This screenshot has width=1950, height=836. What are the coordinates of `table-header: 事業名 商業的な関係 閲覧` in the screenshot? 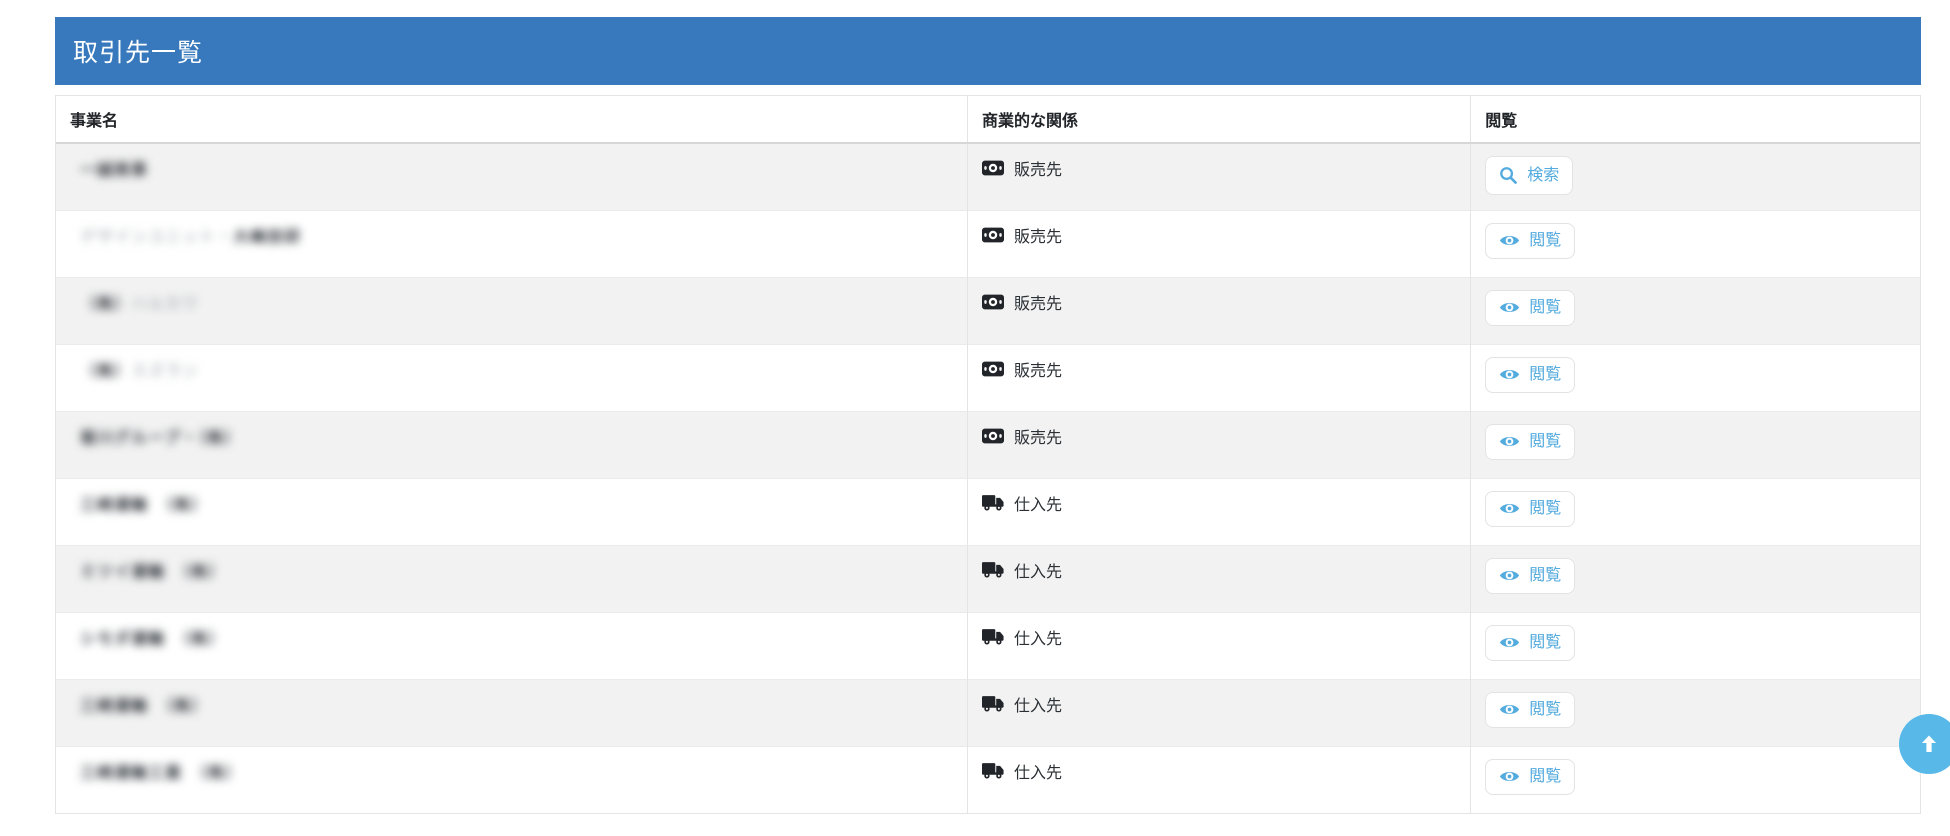 It's located at (988, 120).